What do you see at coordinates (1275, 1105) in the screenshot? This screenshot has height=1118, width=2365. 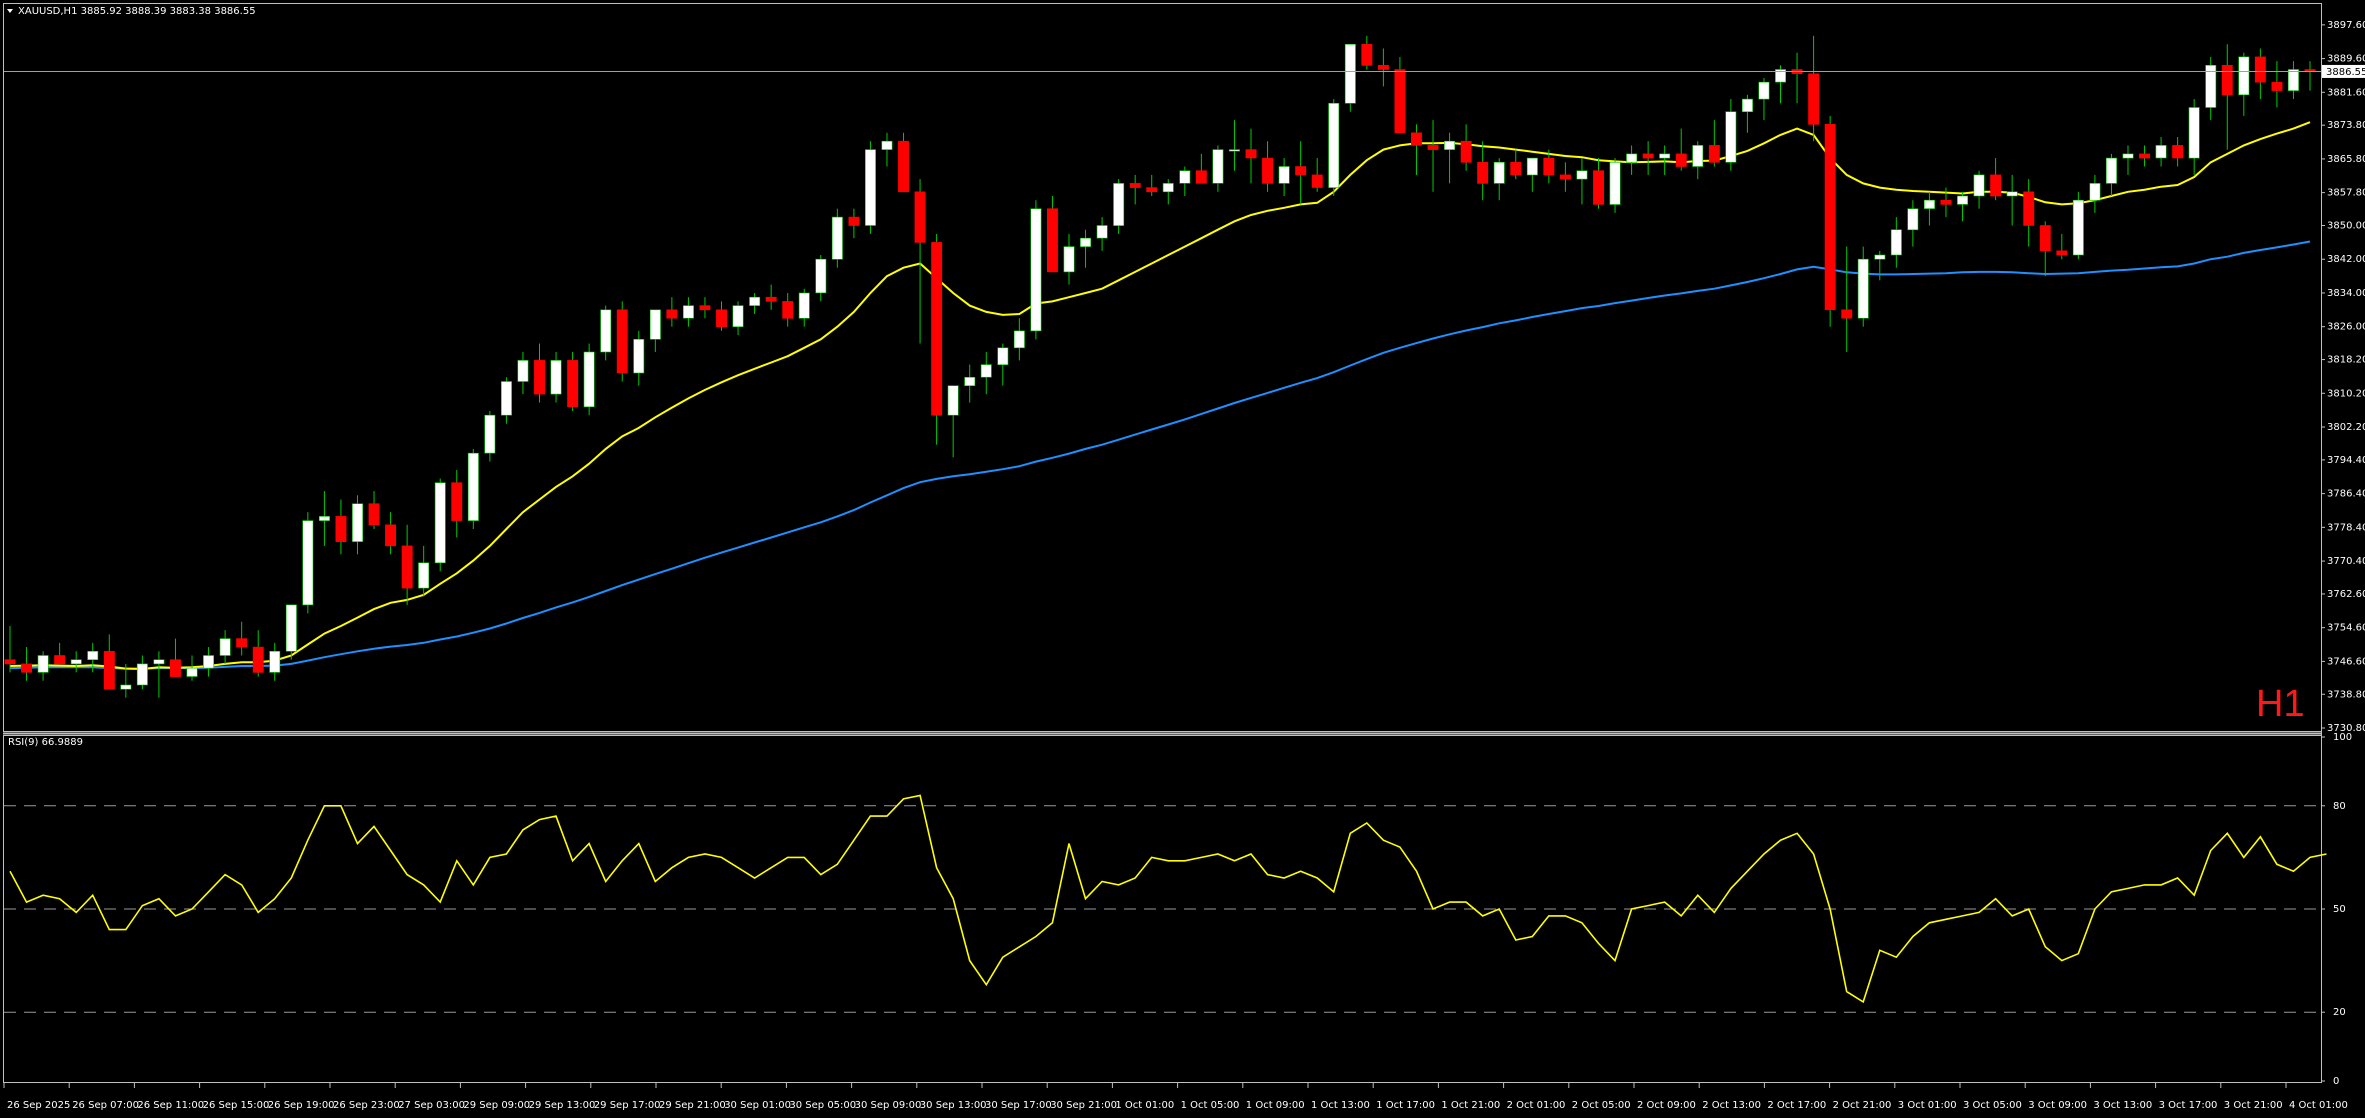 I see `time-tick-label: 1 Oct 09:00` at bounding box center [1275, 1105].